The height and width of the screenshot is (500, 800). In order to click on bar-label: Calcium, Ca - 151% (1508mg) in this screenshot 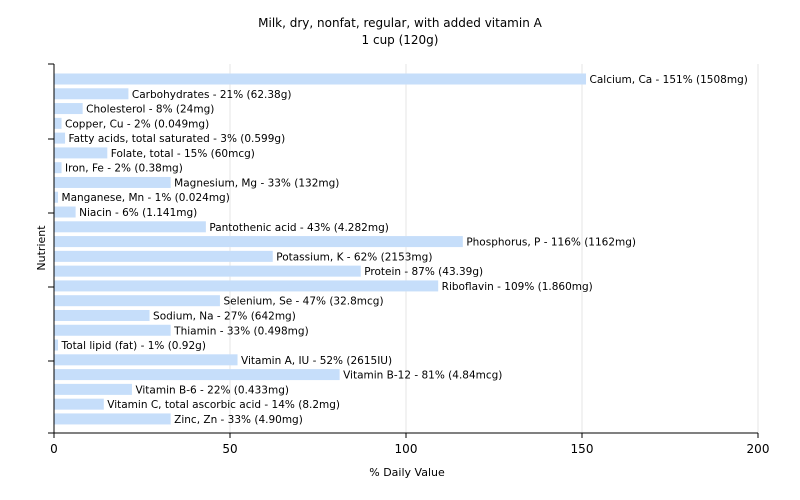, I will do `click(669, 80)`.